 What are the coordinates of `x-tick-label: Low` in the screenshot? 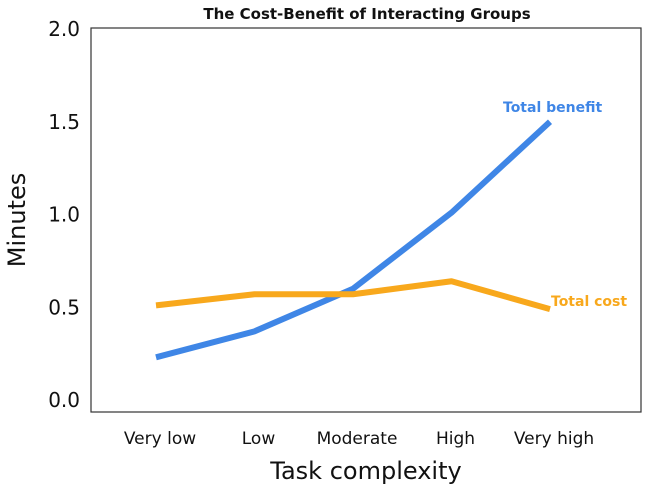 It's located at (259, 439).